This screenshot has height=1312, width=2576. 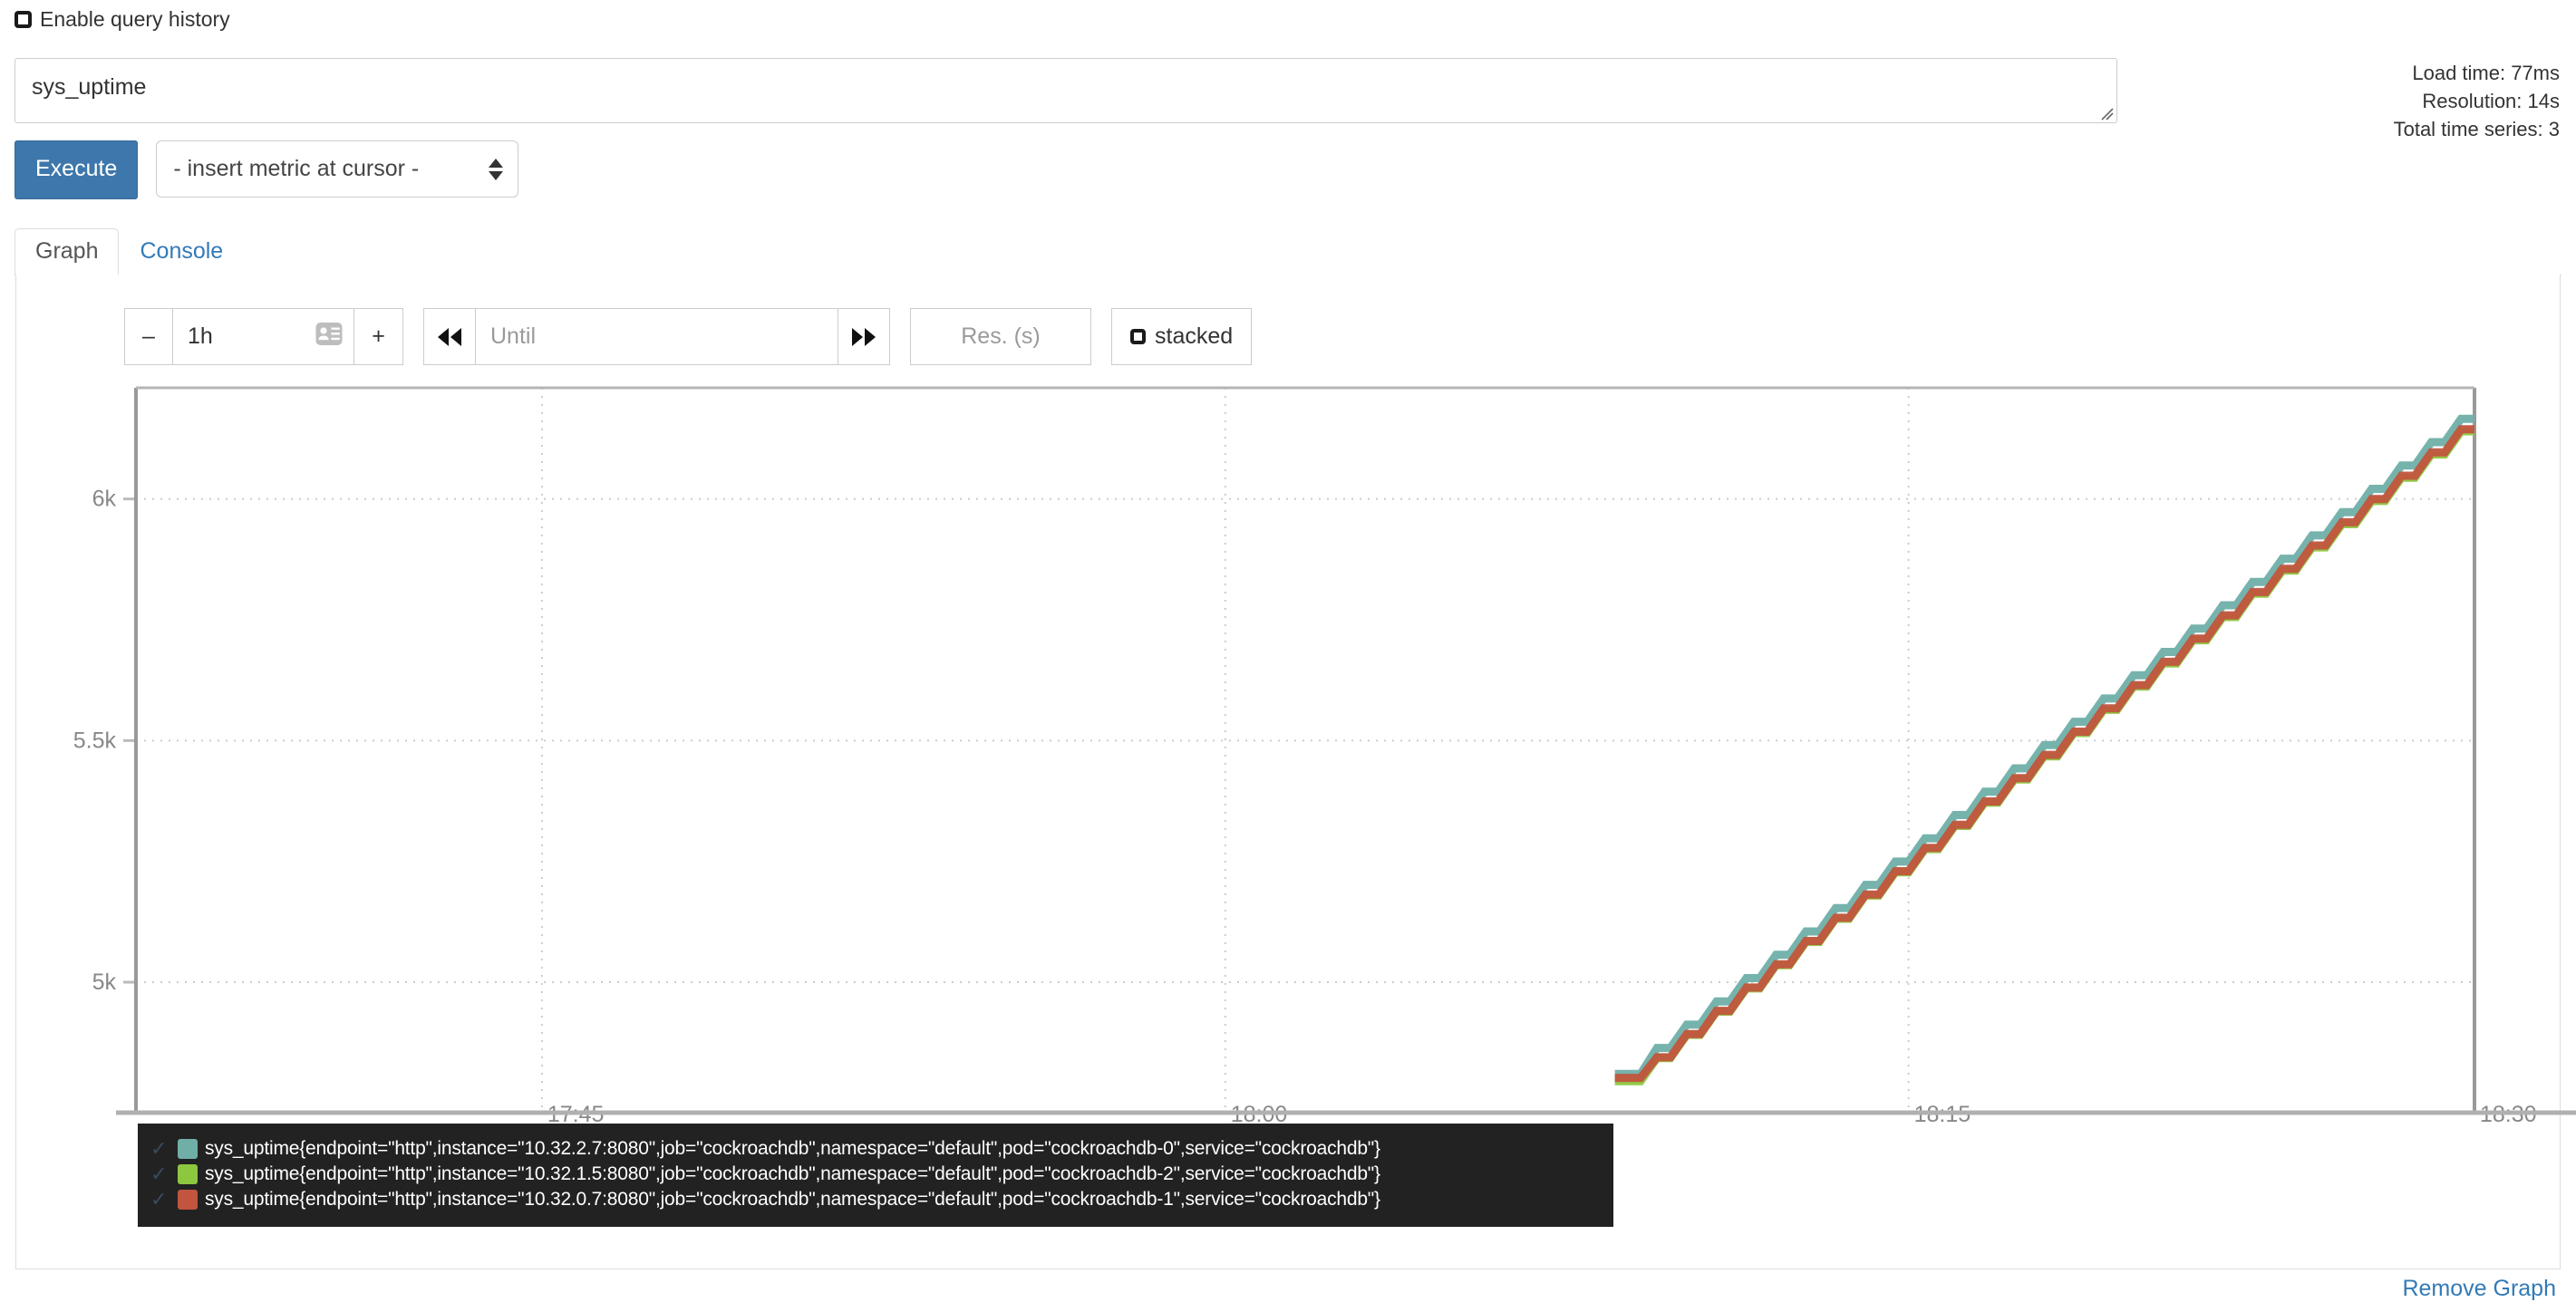 What do you see at coordinates (2479, 1288) in the screenshot?
I see `remove-graph-link: Remove Graph` at bounding box center [2479, 1288].